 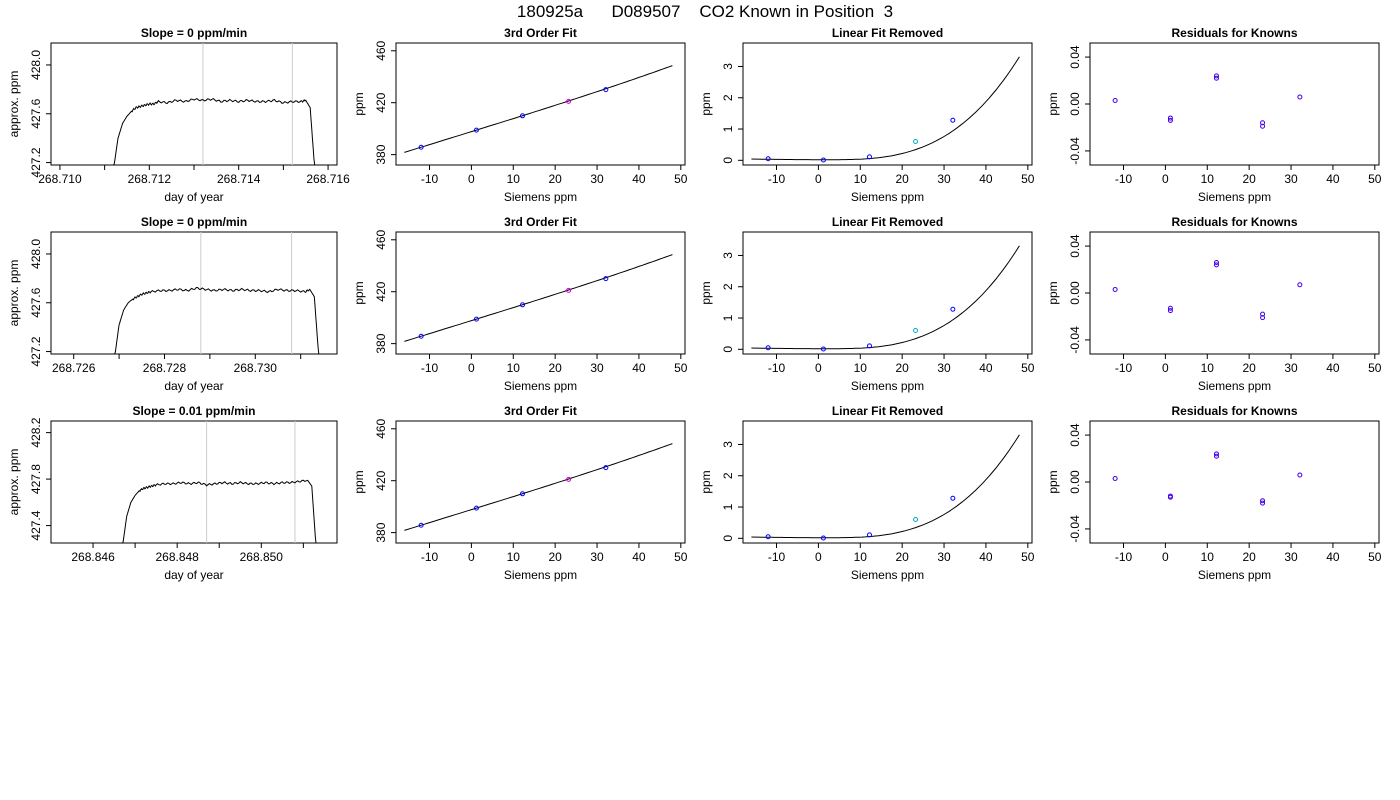 What do you see at coordinates (381, 532) in the screenshot?
I see `y-tick-label-r3c2: 380` at bounding box center [381, 532].